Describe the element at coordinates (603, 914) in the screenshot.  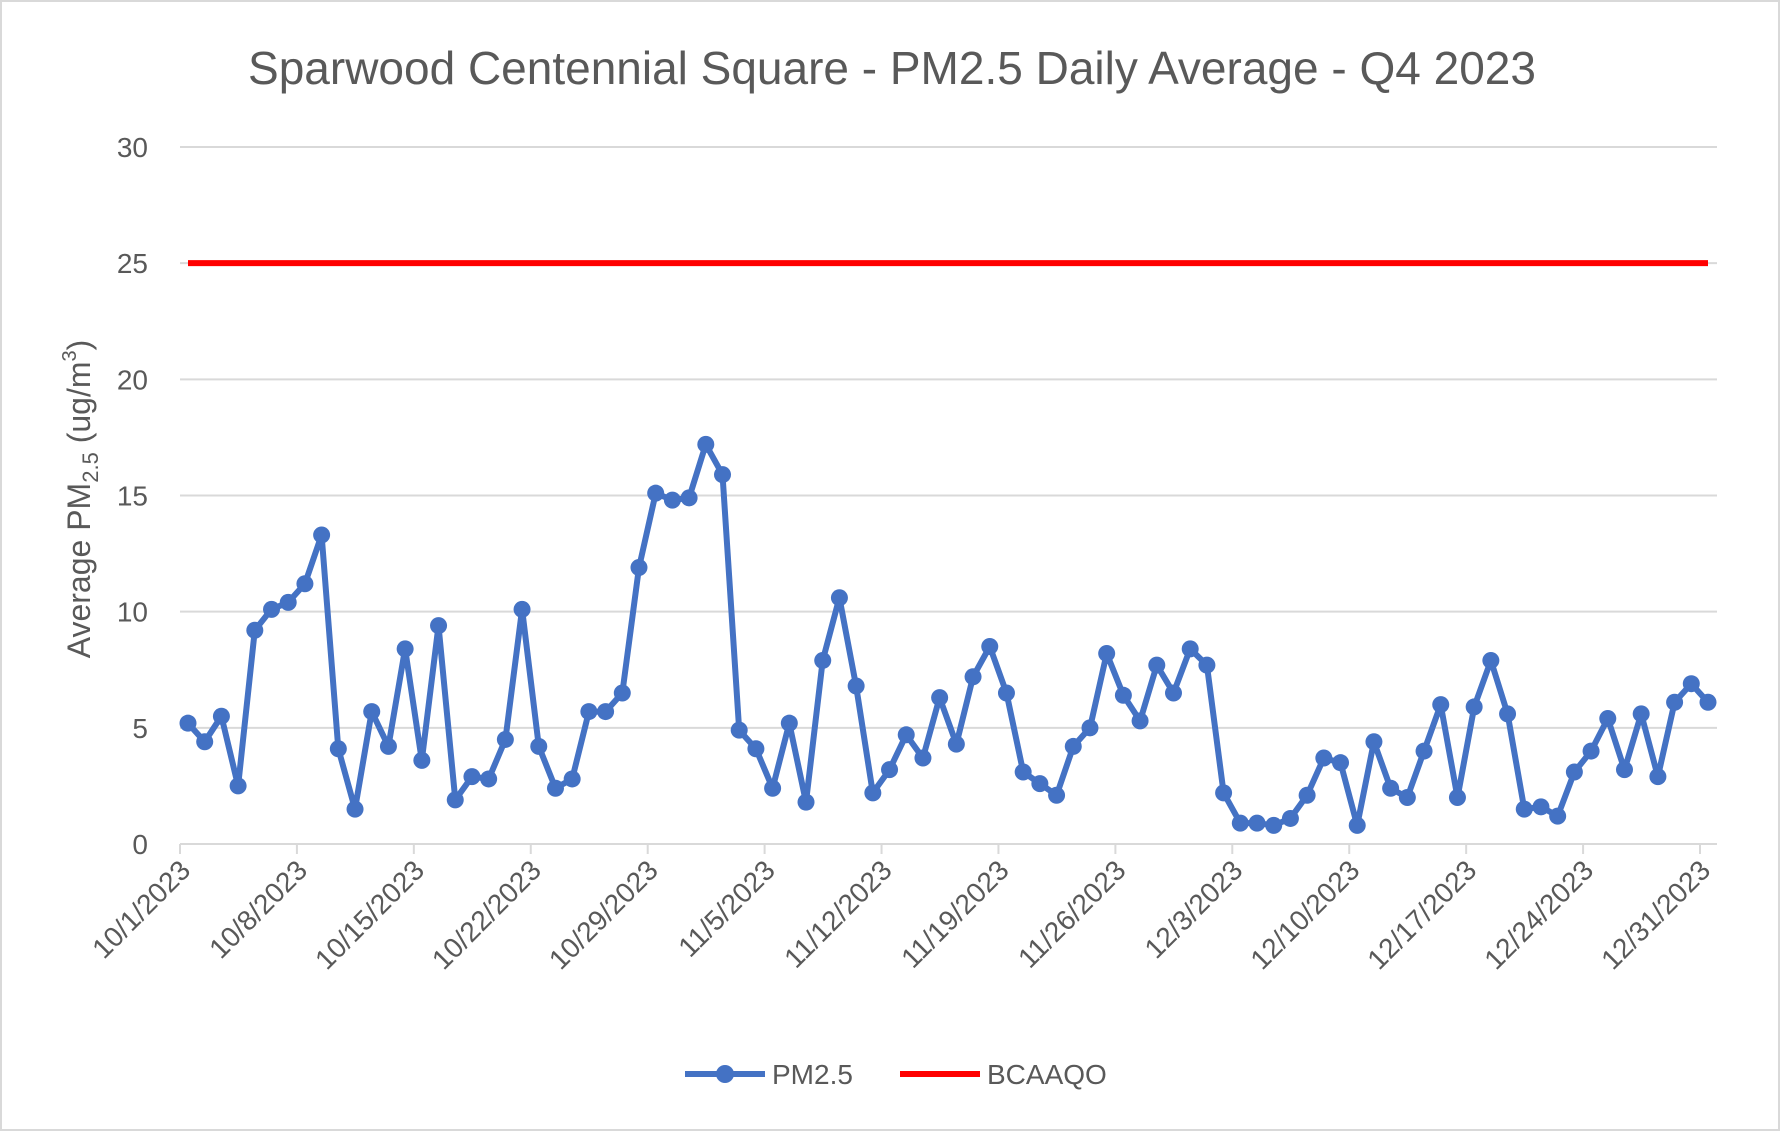
I see `x-tick-label-4: 10/29/2023` at that location.